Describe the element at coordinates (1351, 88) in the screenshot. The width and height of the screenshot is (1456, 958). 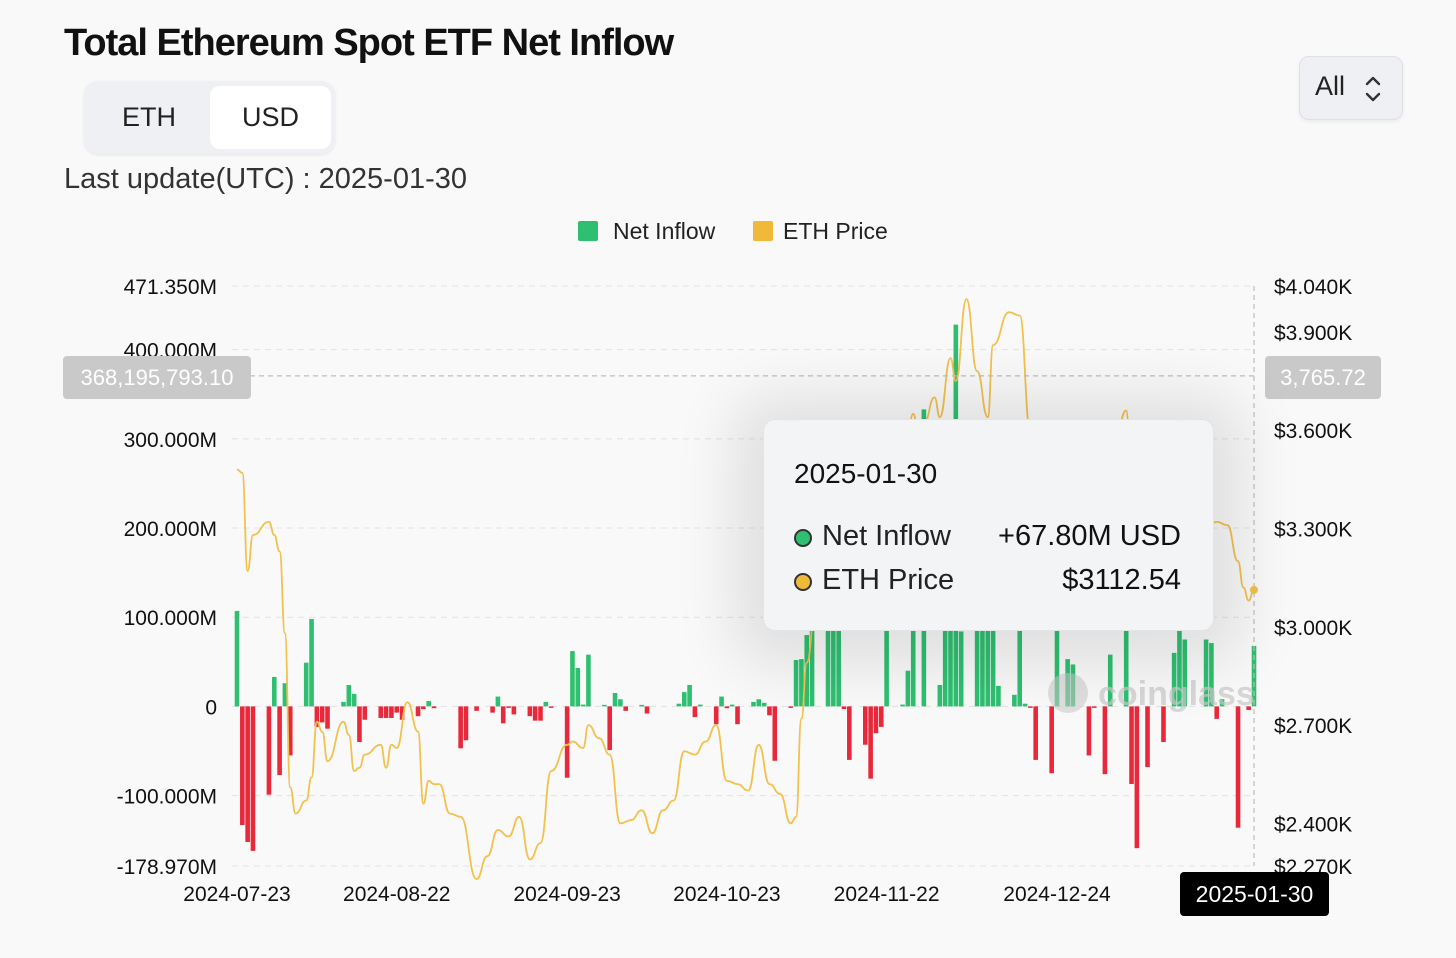
I see `time-range-select: All` at that location.